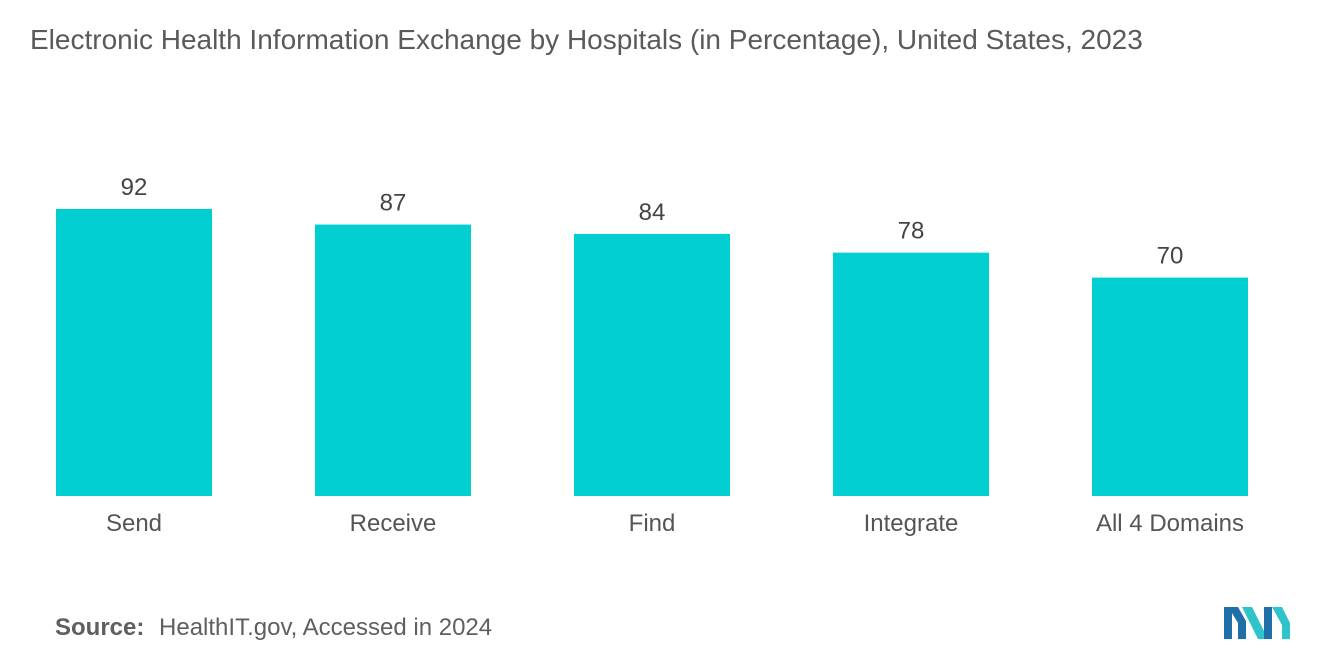 The height and width of the screenshot is (665, 1320). I want to click on mordor-logo-icon, so click(1257, 623).